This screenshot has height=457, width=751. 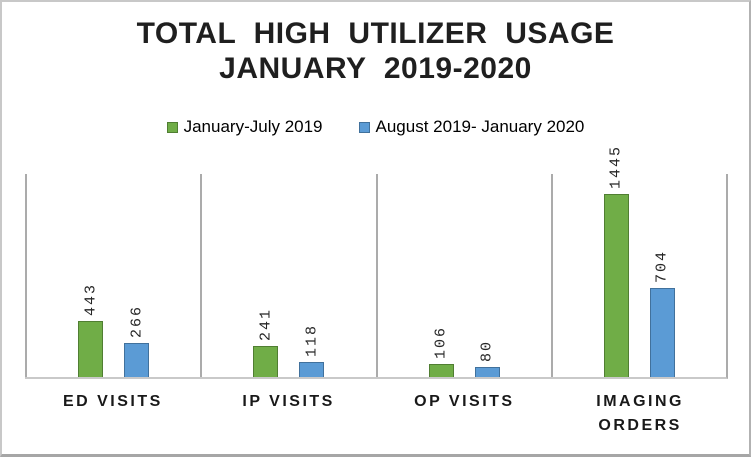 What do you see at coordinates (465, 414) in the screenshot?
I see `category-cell: OP VISITS` at bounding box center [465, 414].